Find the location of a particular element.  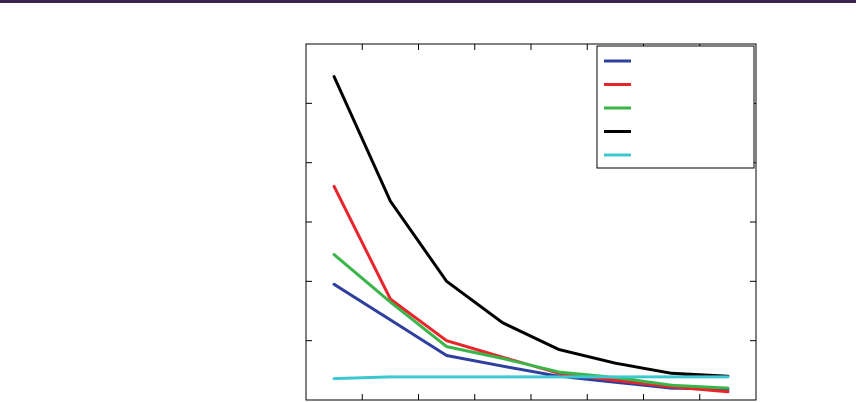

legend is located at coordinates (675, 107).